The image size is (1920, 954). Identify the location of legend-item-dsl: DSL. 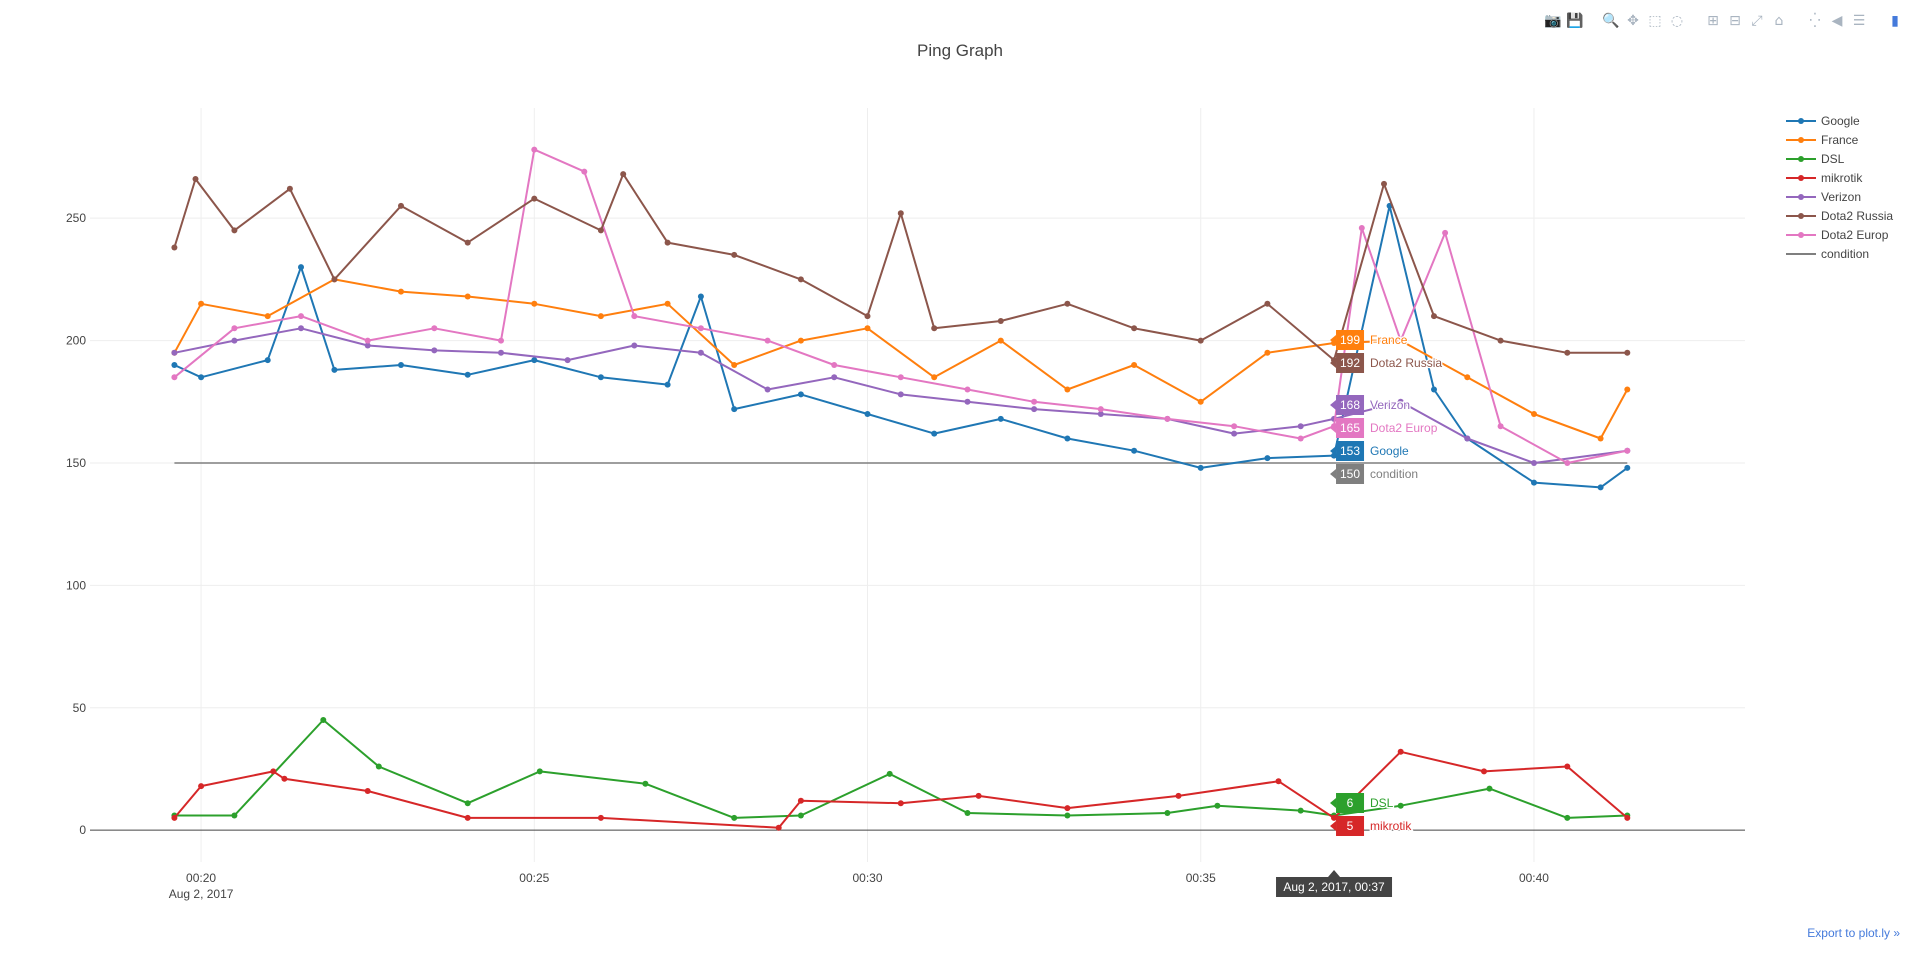
(1815, 159).